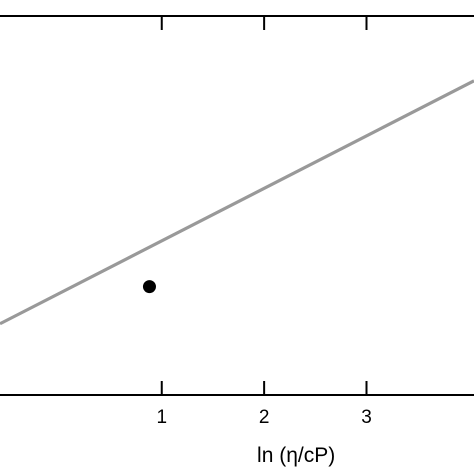  Describe the element at coordinates (264, 417) in the screenshot. I see `x-tick-label-2: 2` at that location.